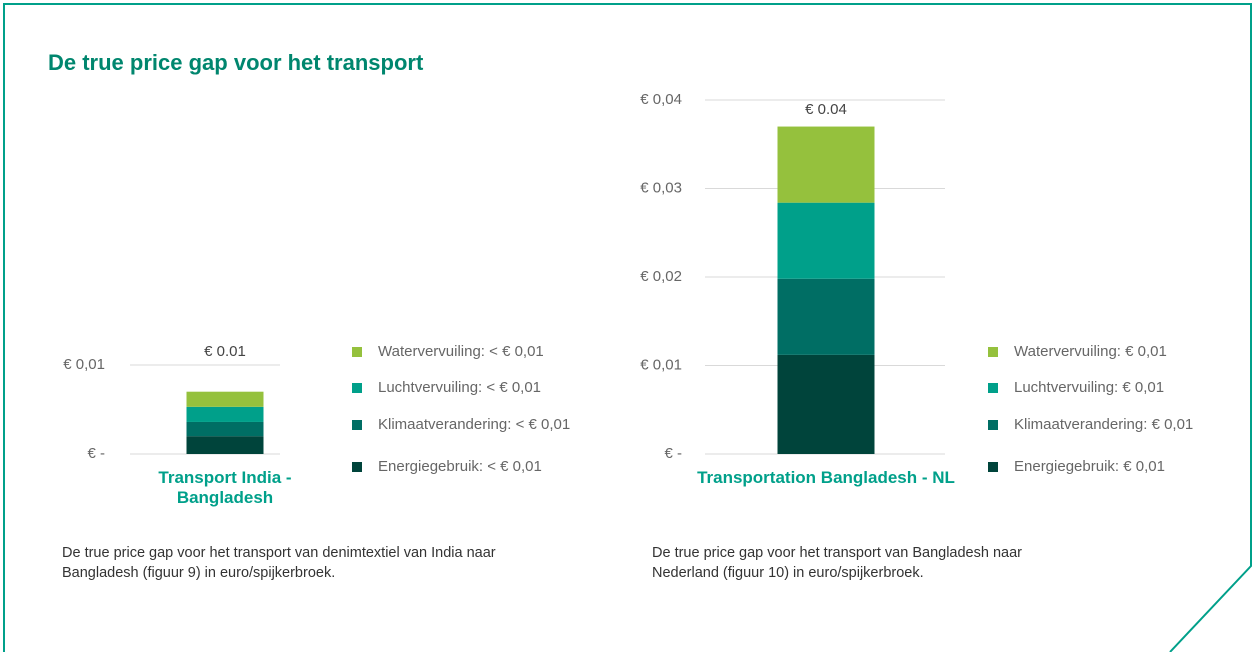 This screenshot has width=1255, height=652. What do you see at coordinates (661, 187) in the screenshot?
I see `y-tick-label: € 0,03` at bounding box center [661, 187].